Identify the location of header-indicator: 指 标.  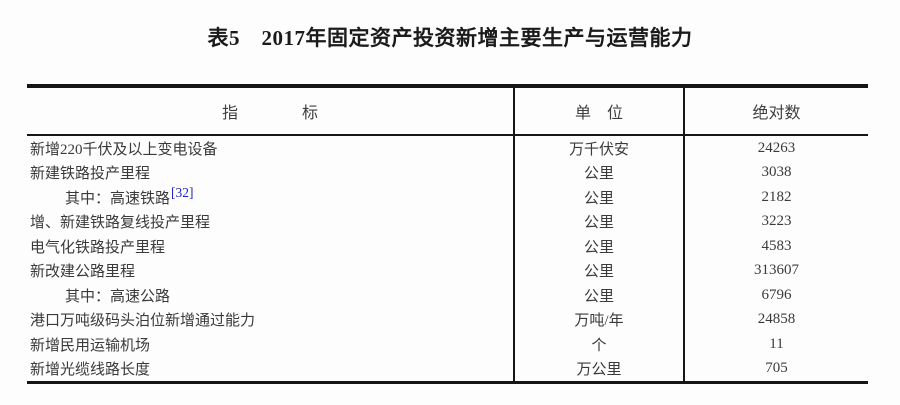
(269, 113).